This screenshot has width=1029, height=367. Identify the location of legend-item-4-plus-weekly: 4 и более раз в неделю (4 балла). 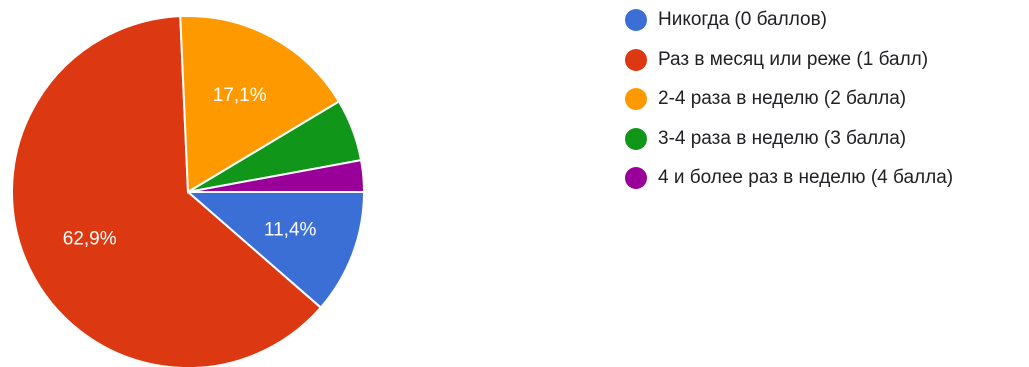
(789, 178).